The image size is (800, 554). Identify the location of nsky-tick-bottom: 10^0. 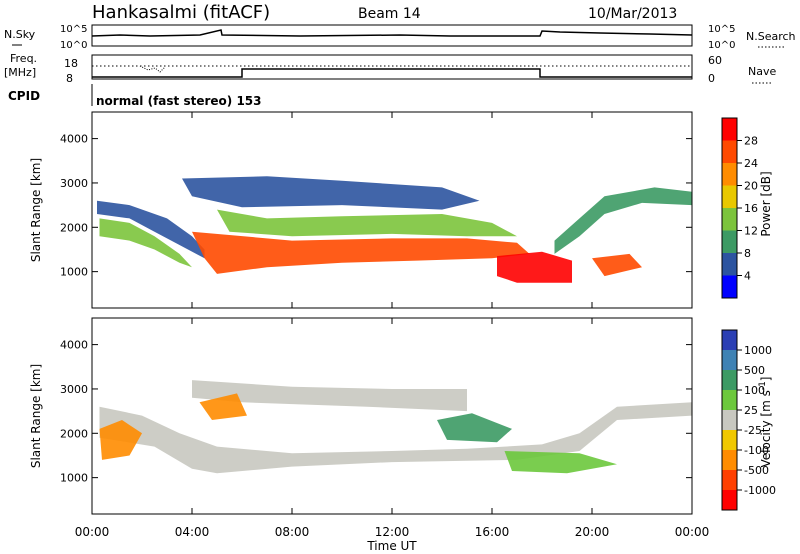
(73, 45).